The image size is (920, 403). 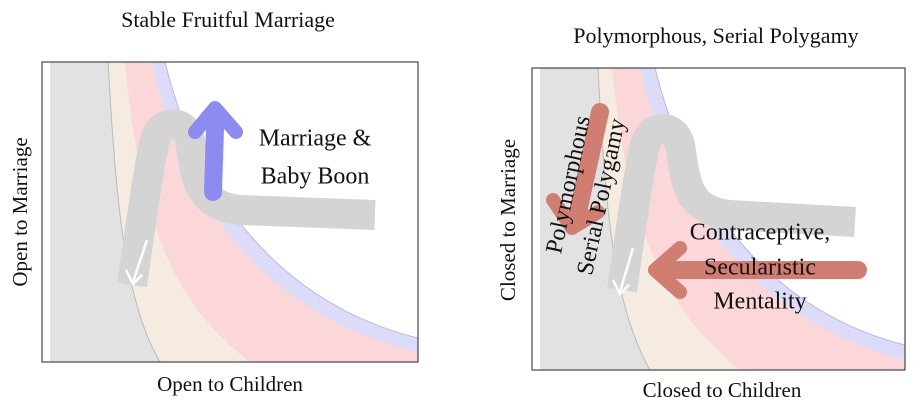 What do you see at coordinates (228, 19) in the screenshot?
I see `panel-title: Stable Fruitful Marriage` at bounding box center [228, 19].